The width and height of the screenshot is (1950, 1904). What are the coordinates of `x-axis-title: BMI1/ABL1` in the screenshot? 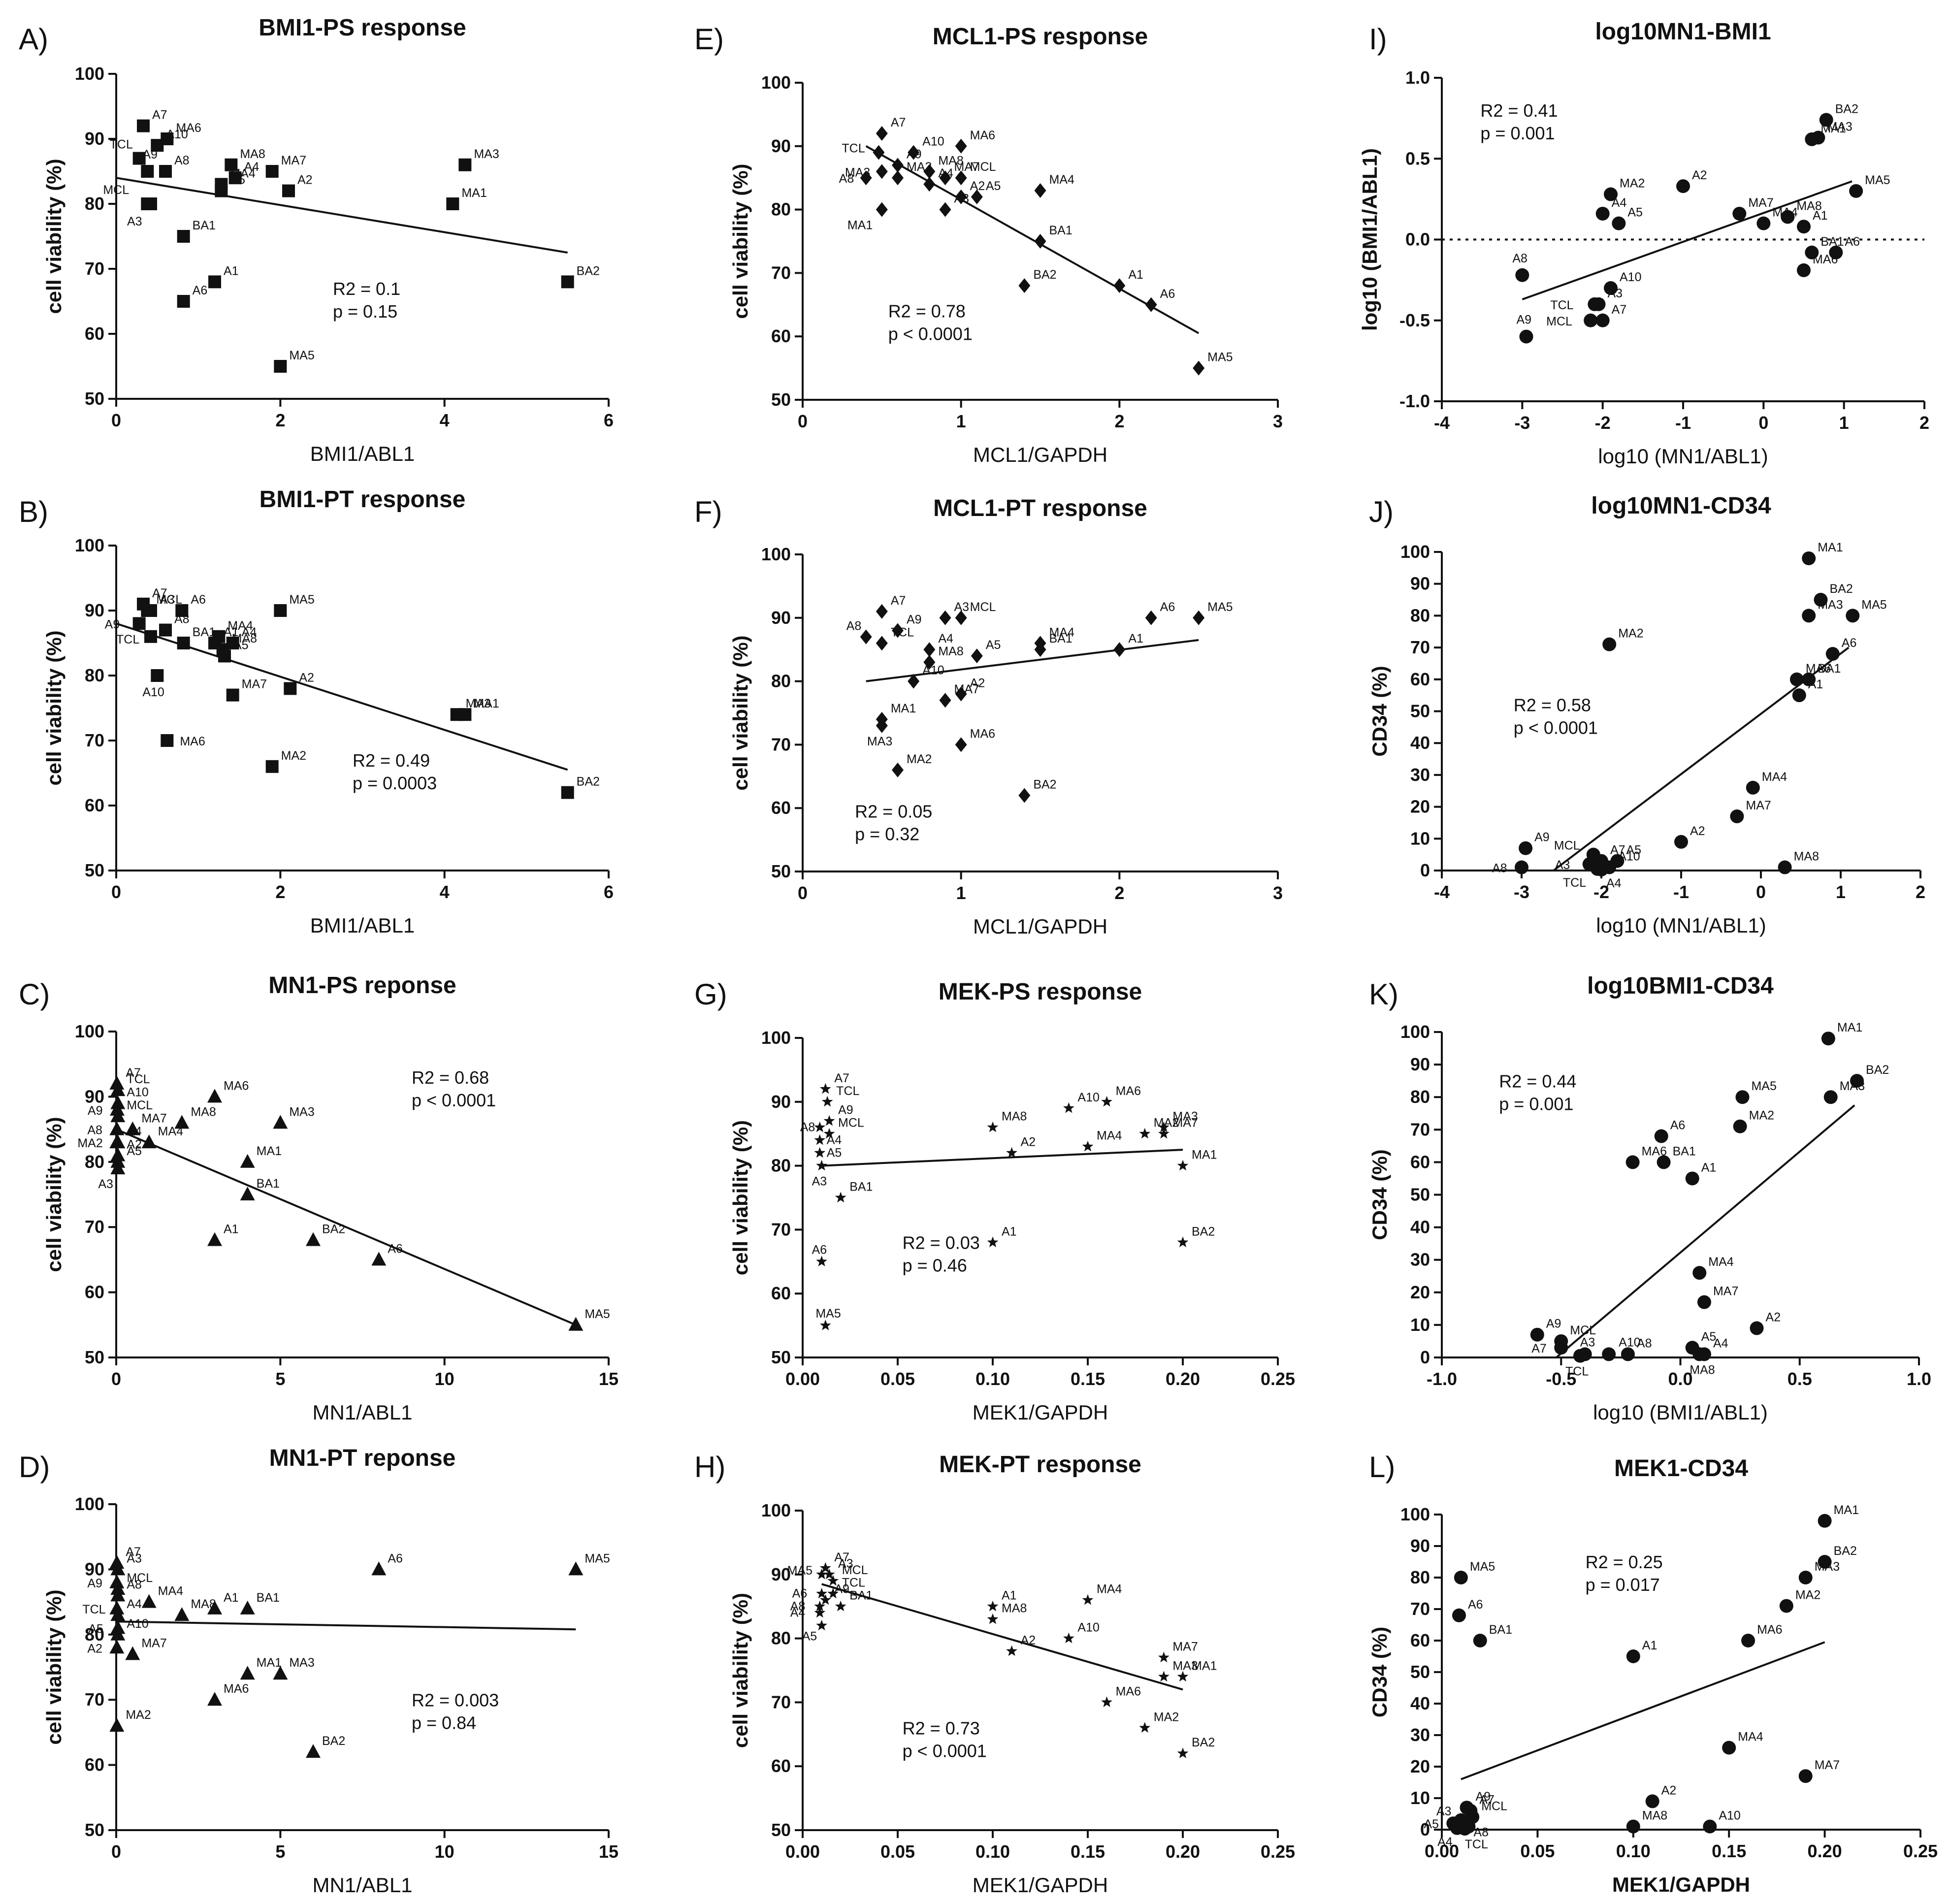 It's located at (362, 453).